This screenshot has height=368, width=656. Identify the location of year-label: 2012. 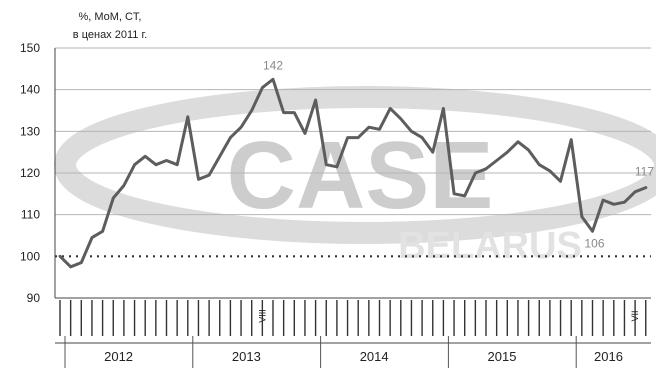
(118, 356).